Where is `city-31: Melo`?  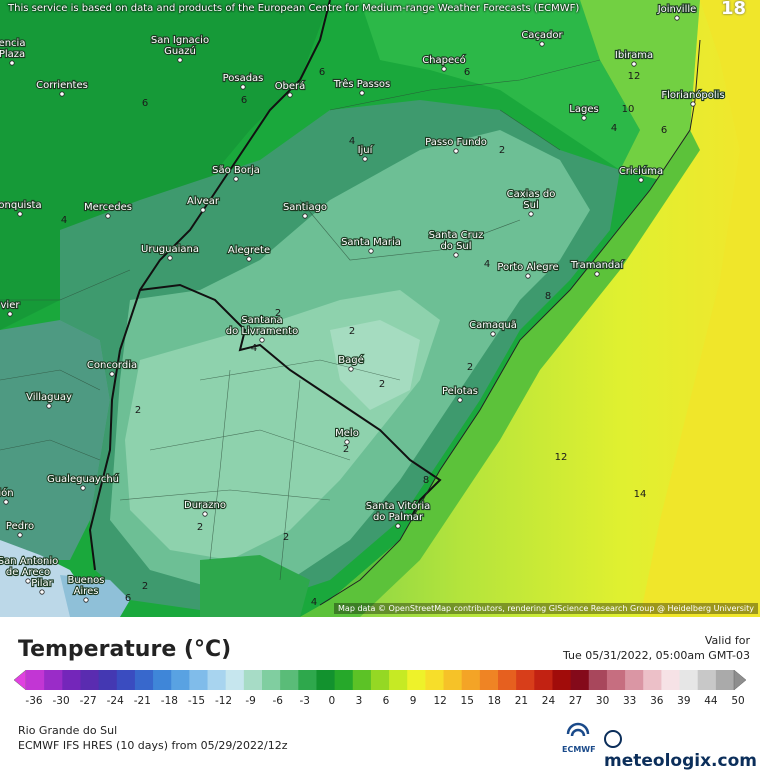
city-31: Melo is located at coordinates (347, 436).